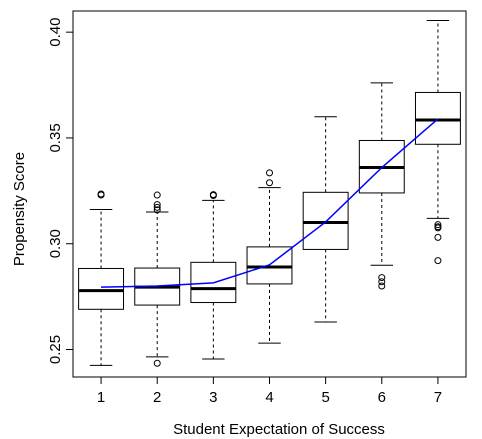 The image size is (482, 439). What do you see at coordinates (382, 397) in the screenshot?
I see `x-tick-label: 6` at bounding box center [382, 397].